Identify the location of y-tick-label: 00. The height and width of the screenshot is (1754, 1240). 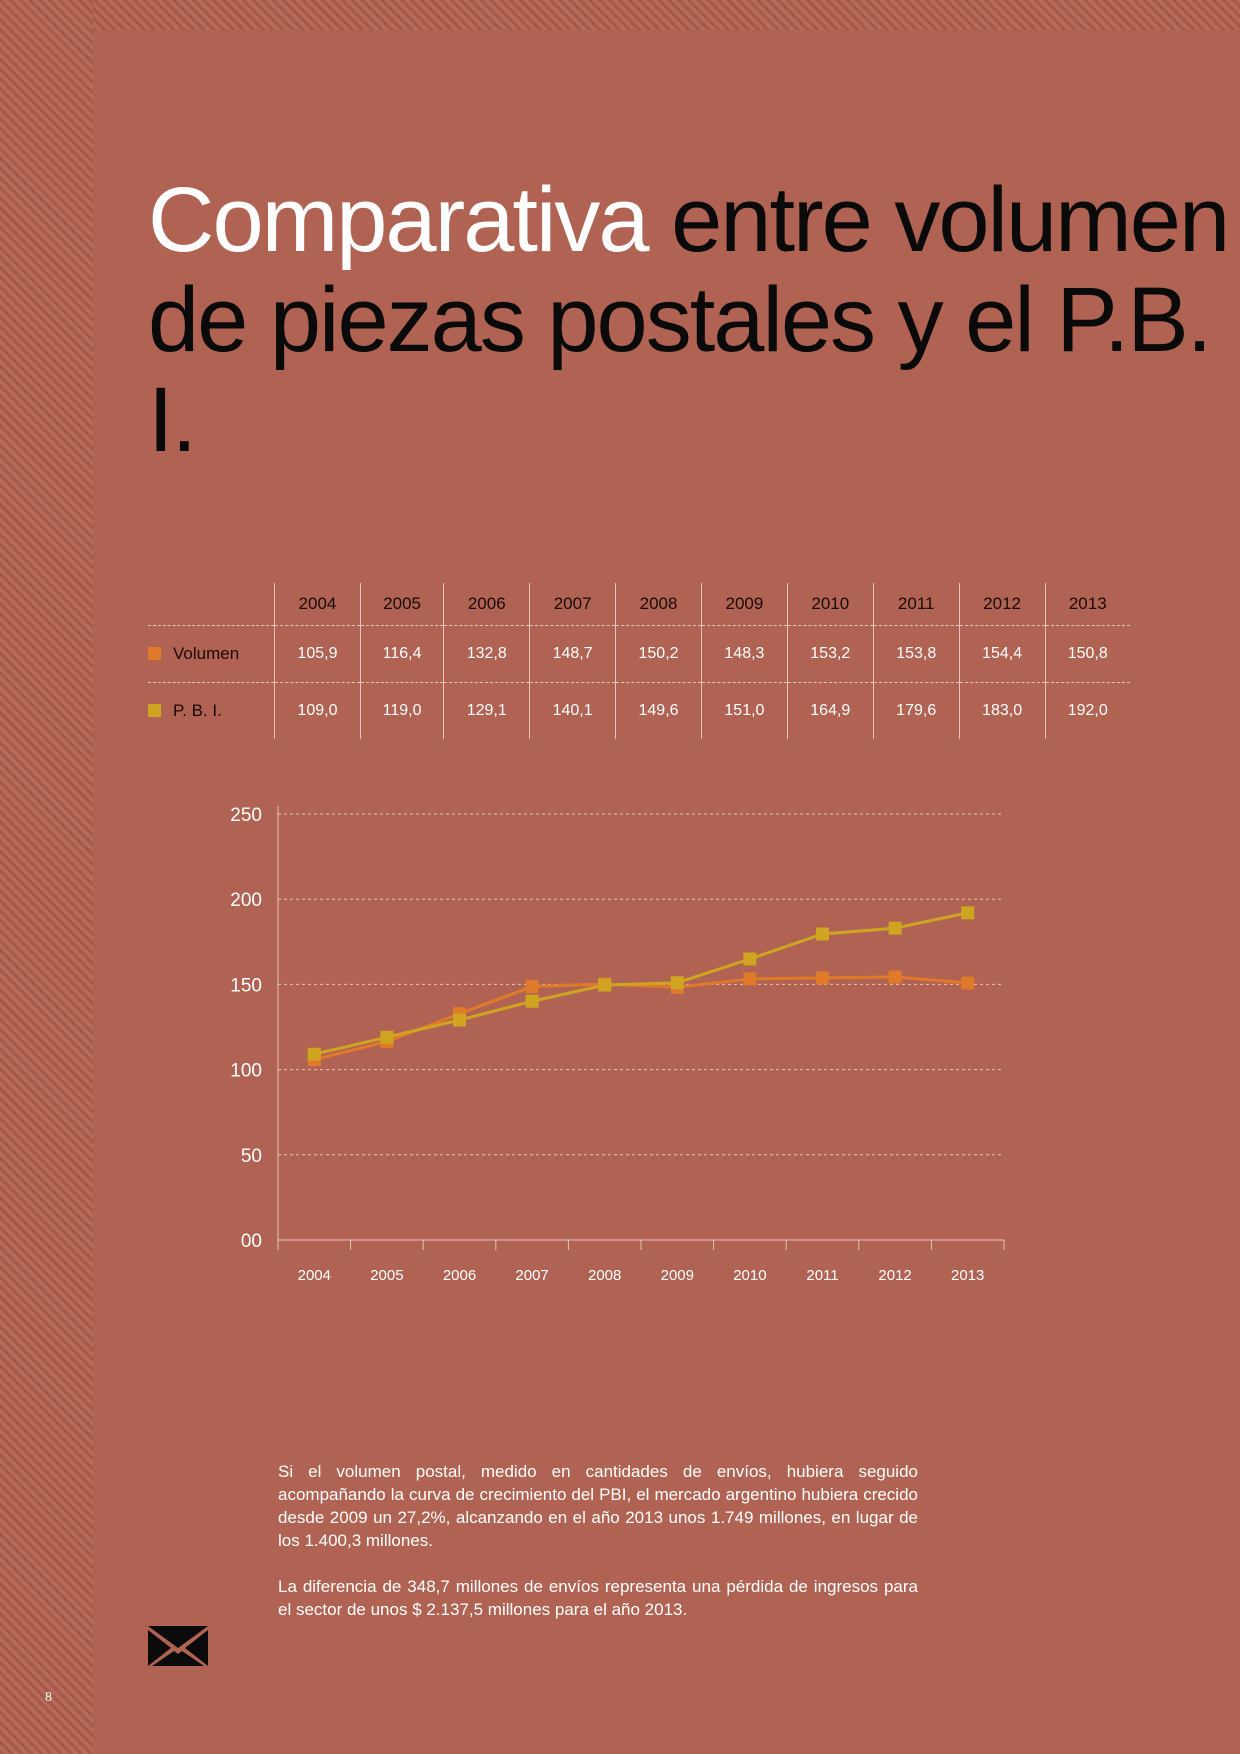
(251, 1241).